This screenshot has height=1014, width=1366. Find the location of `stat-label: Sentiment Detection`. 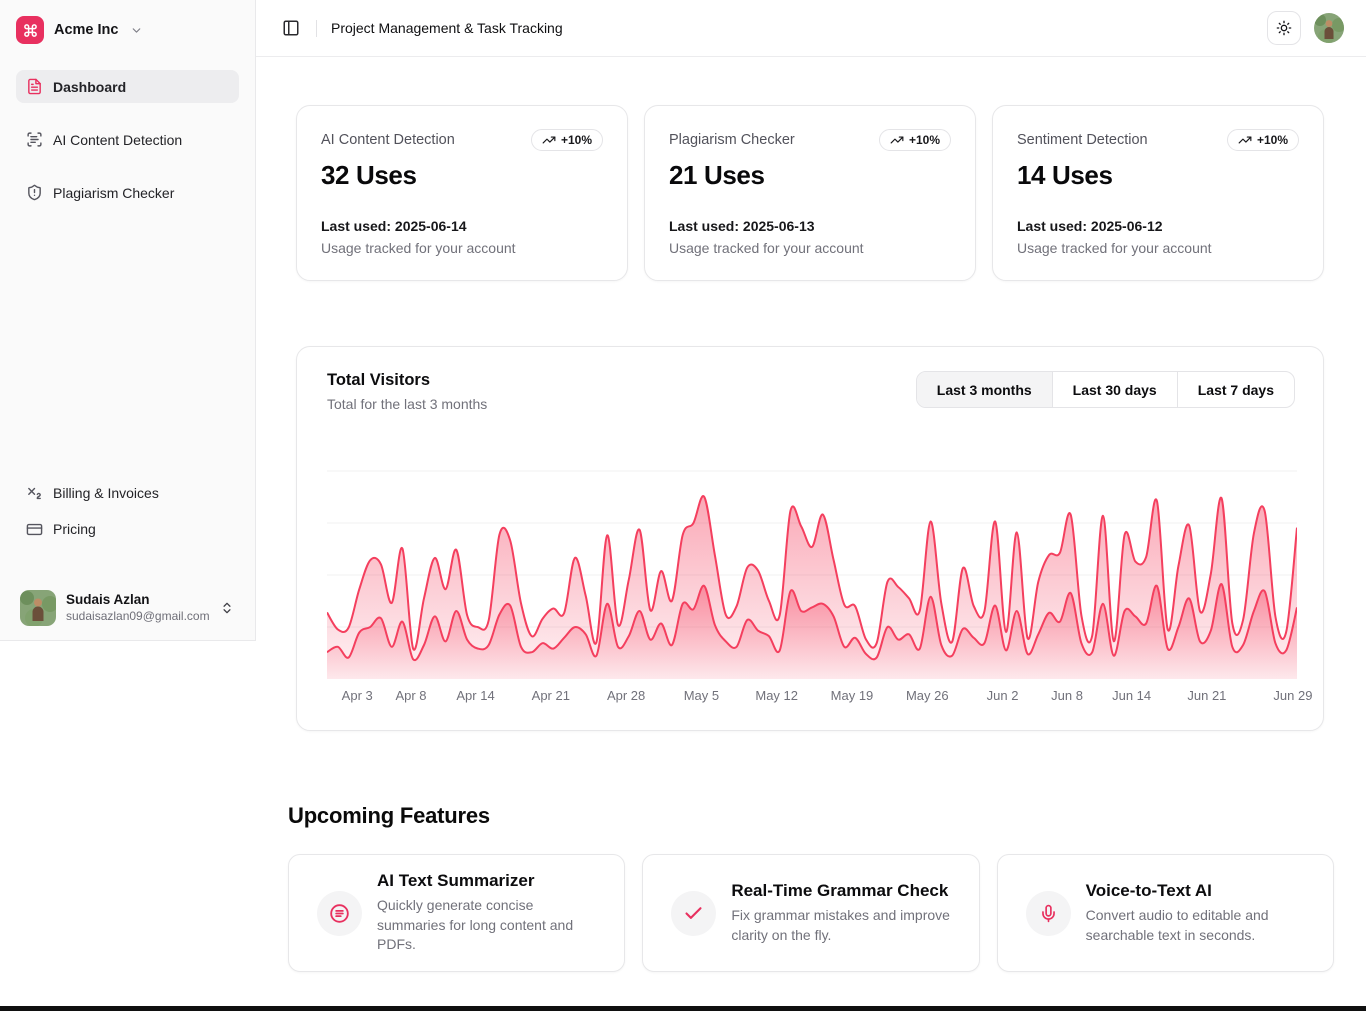

stat-label: Sentiment Detection is located at coordinates (1082, 140).